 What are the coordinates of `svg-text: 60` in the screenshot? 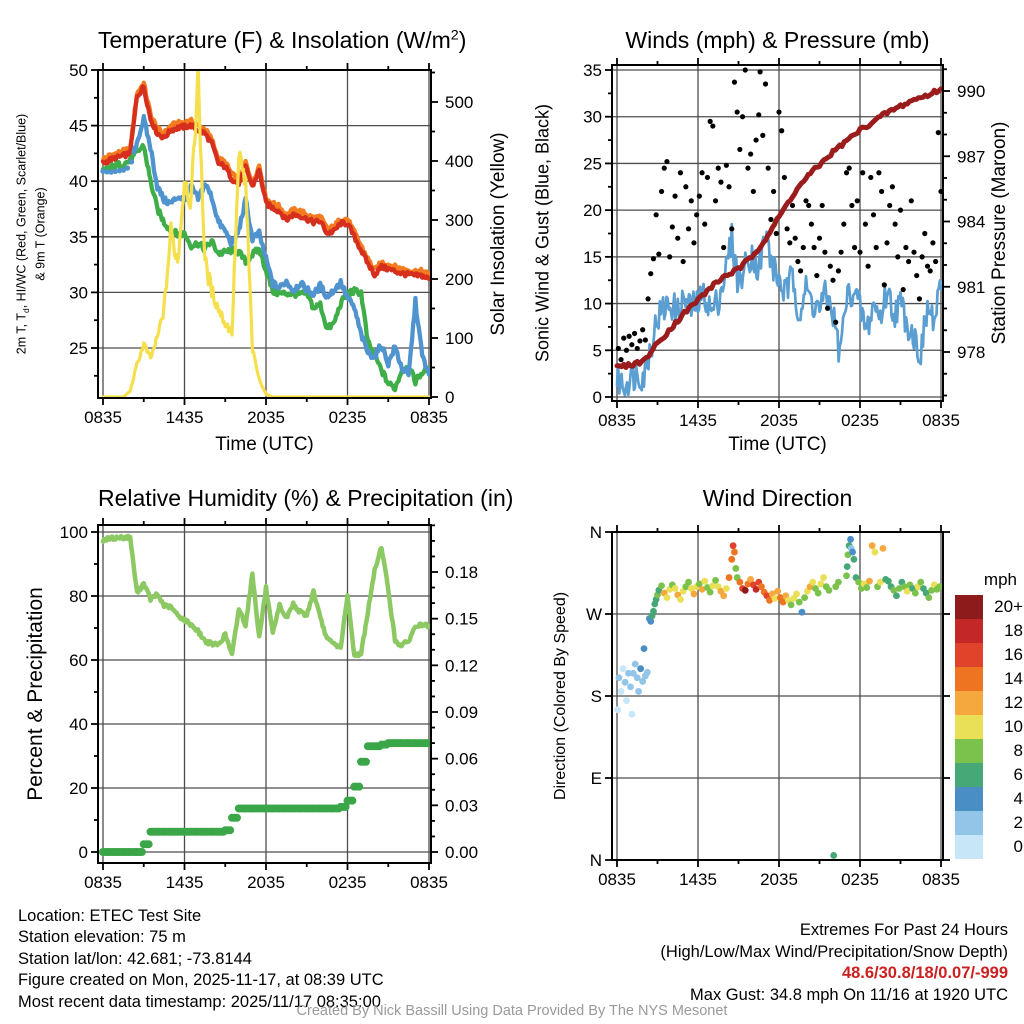 It's located at (78, 660).